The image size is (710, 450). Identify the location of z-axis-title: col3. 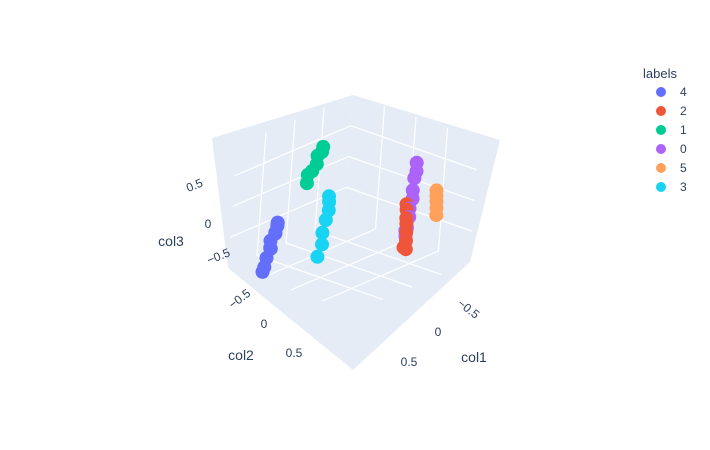
(171, 241).